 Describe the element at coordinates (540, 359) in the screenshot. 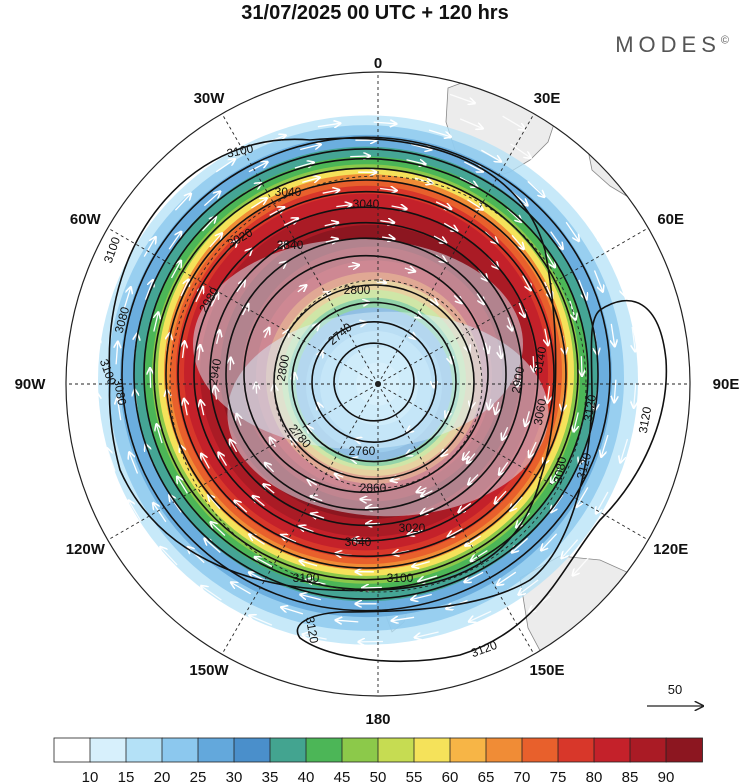

I see `contour-label-text: 3140` at that location.